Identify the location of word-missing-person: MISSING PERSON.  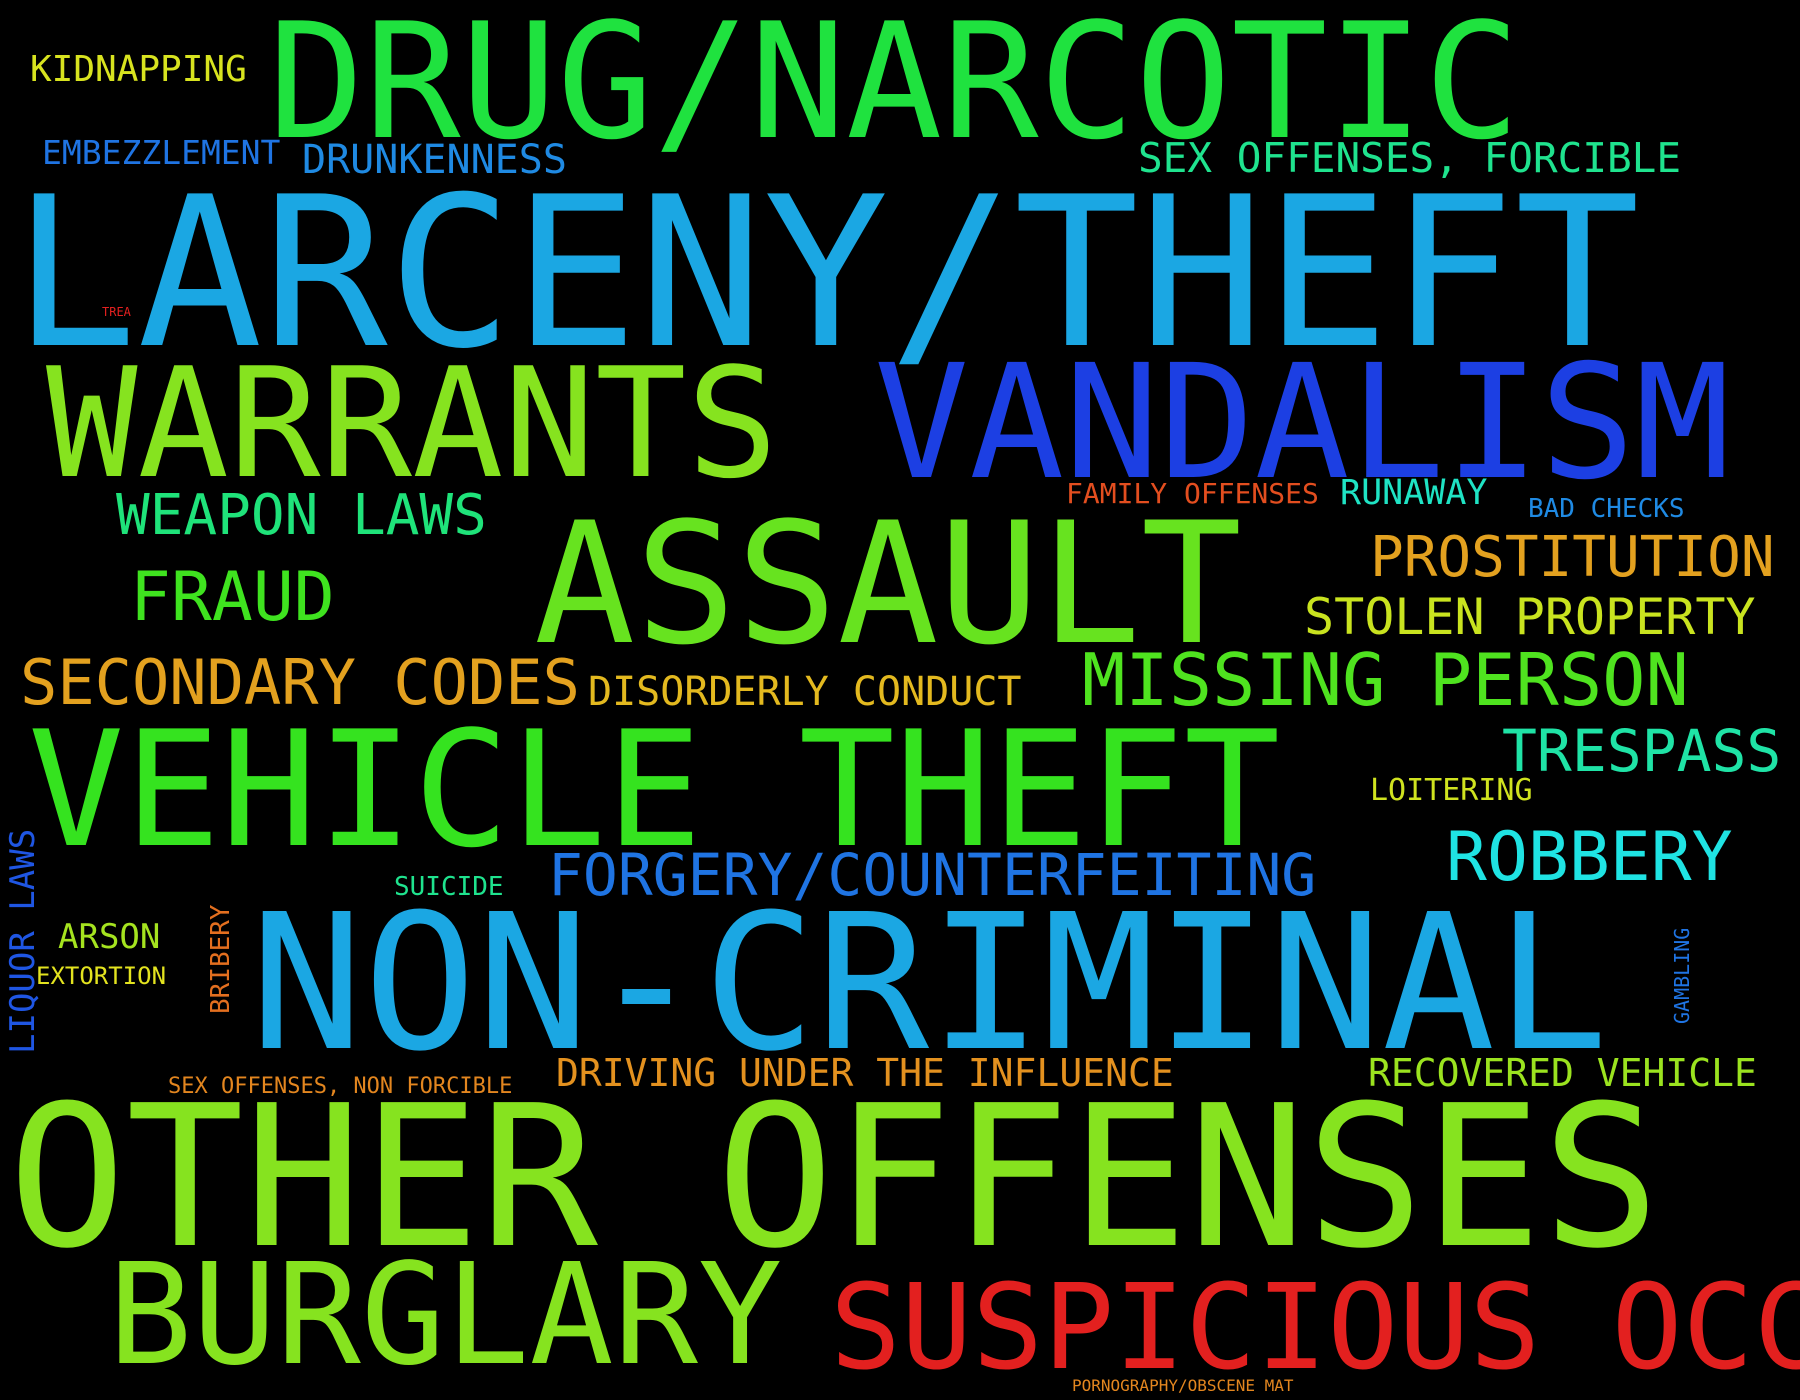
(1385, 680).